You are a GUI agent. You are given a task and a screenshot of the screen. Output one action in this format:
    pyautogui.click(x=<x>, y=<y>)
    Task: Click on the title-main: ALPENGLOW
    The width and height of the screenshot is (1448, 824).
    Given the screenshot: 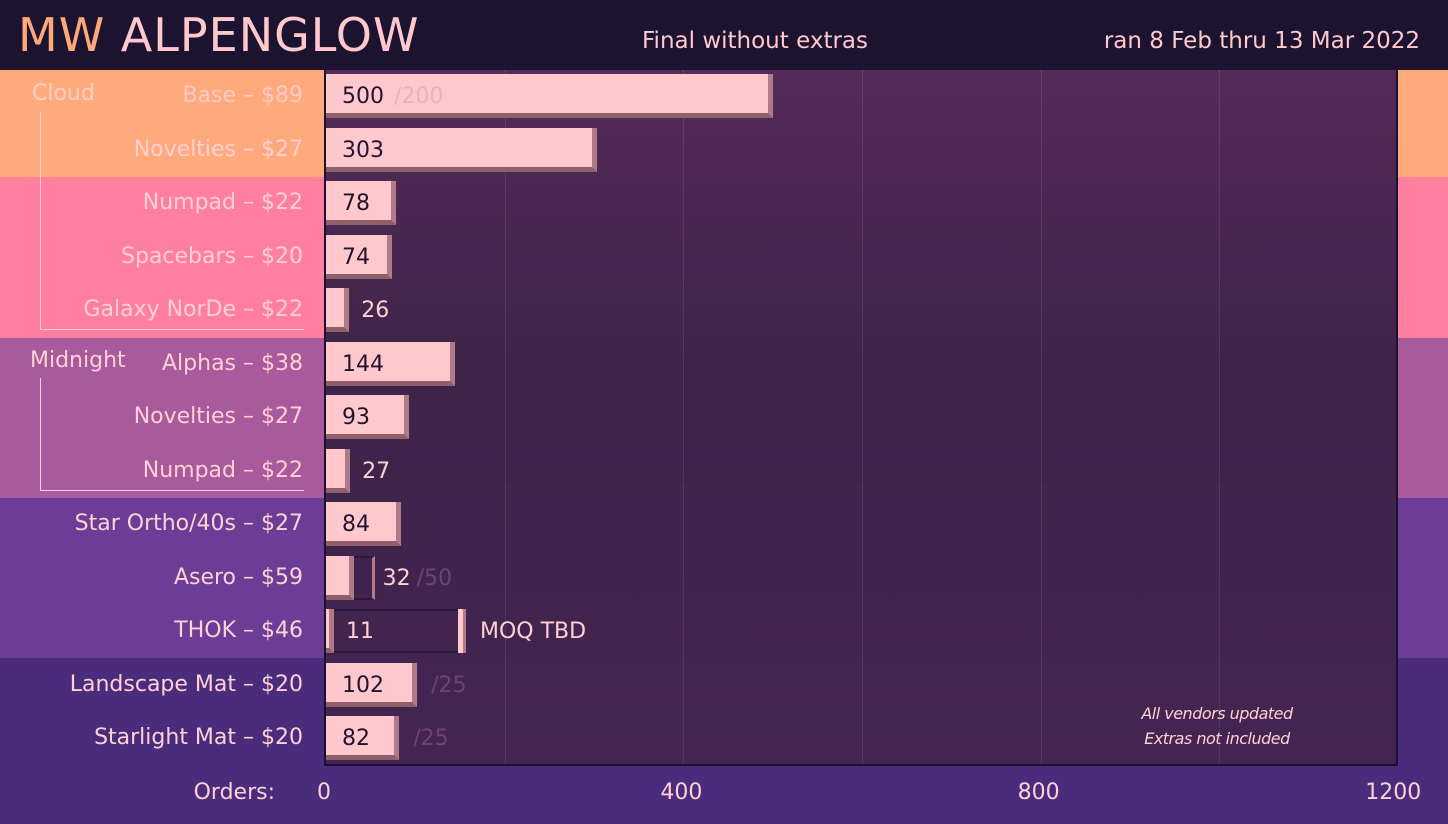 What is the action you would take?
    pyautogui.click(x=270, y=35)
    